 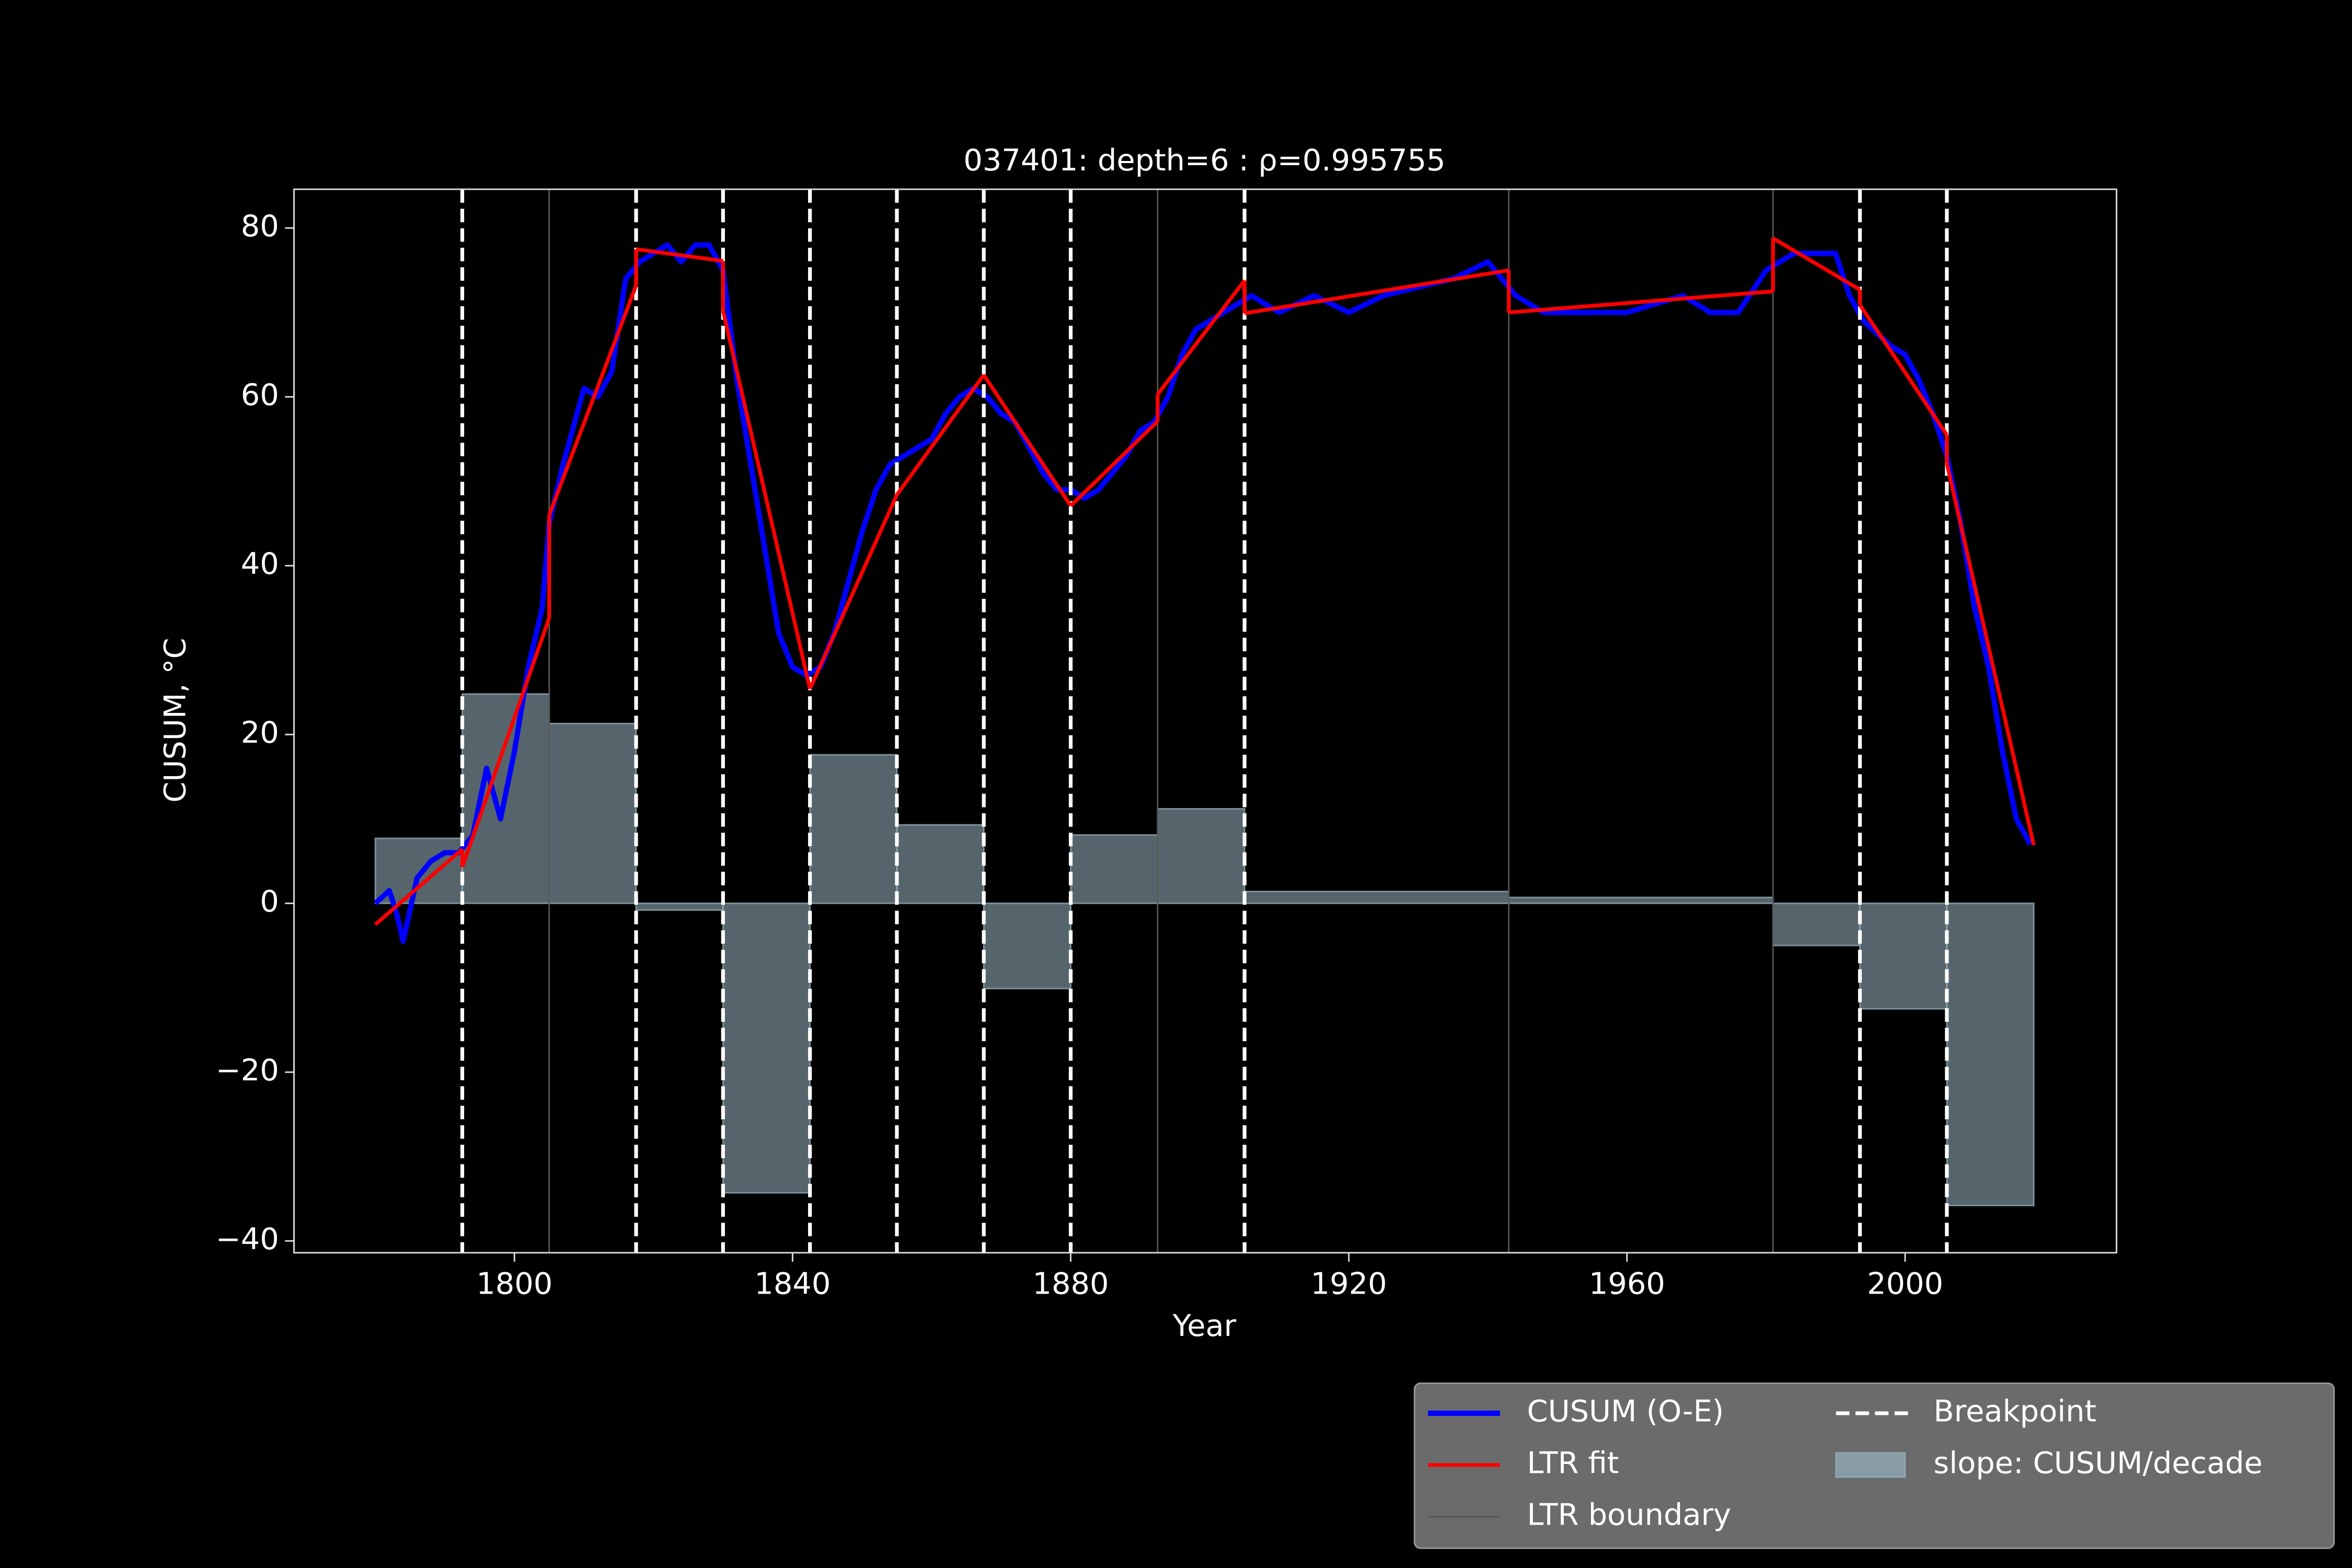 What do you see at coordinates (247, 1238) in the screenshot?
I see `y-tick-label: −40` at bounding box center [247, 1238].